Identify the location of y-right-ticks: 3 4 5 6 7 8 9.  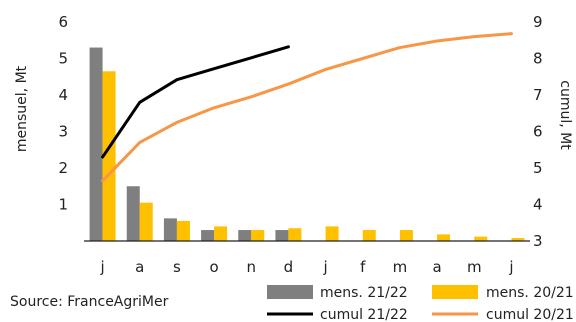
(538, 131).